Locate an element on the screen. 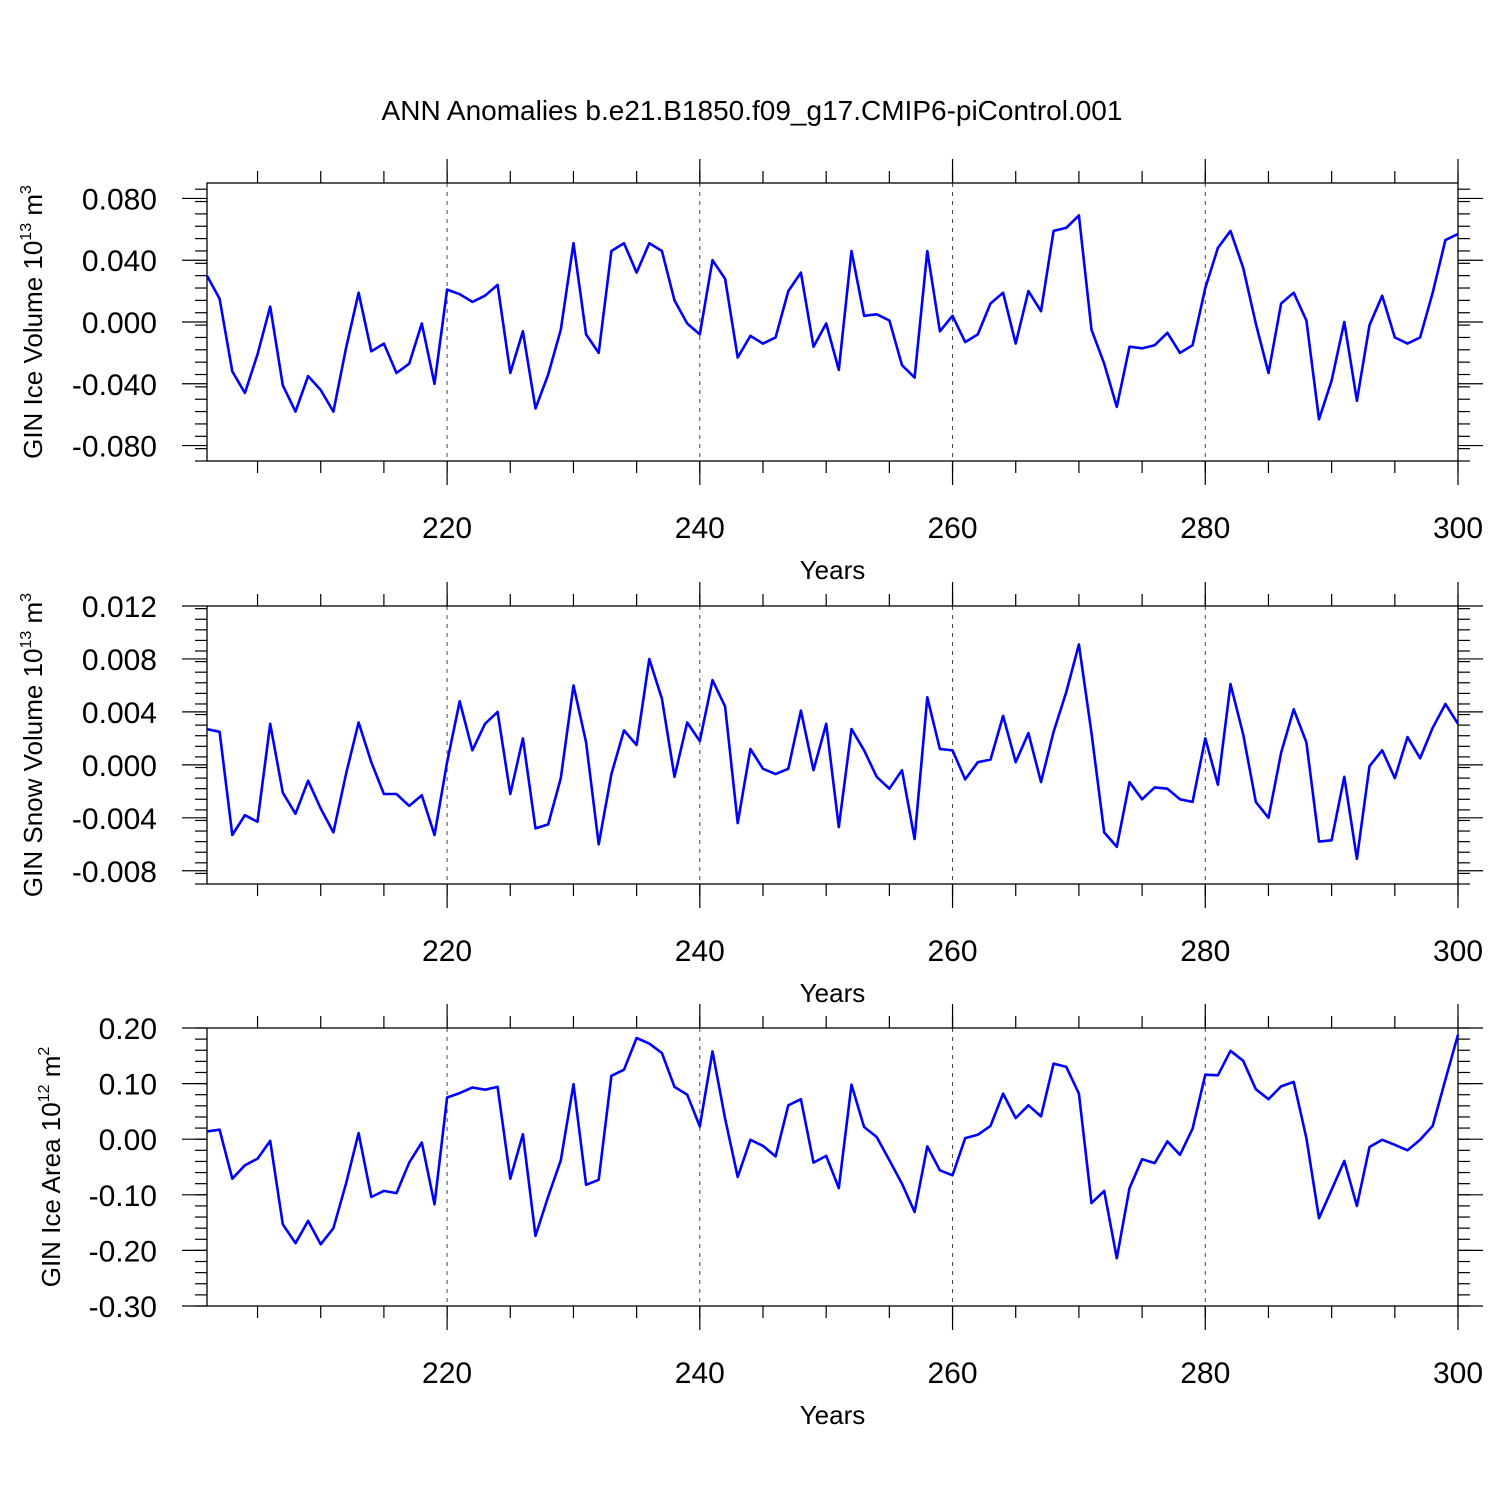  y-axis-label: GIN Snow Volume 1013 m3 is located at coordinates (33, 745).